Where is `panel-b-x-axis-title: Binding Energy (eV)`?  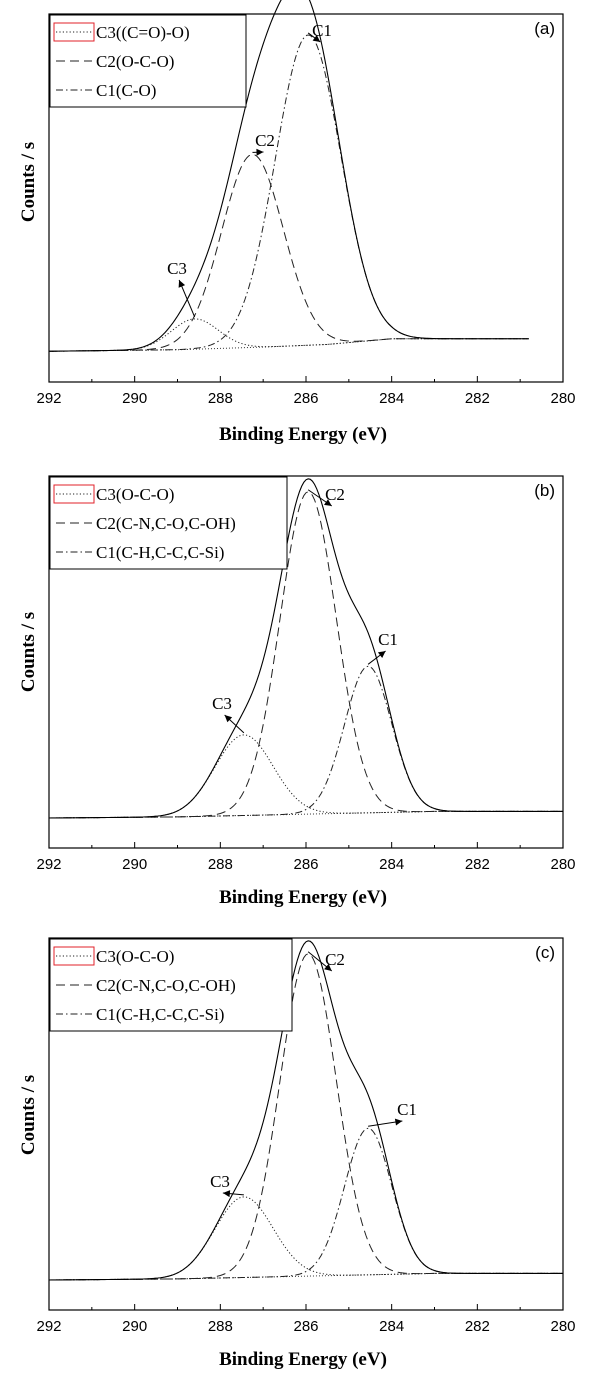 panel-b-x-axis-title: Binding Energy (eV) is located at coordinates (303, 897).